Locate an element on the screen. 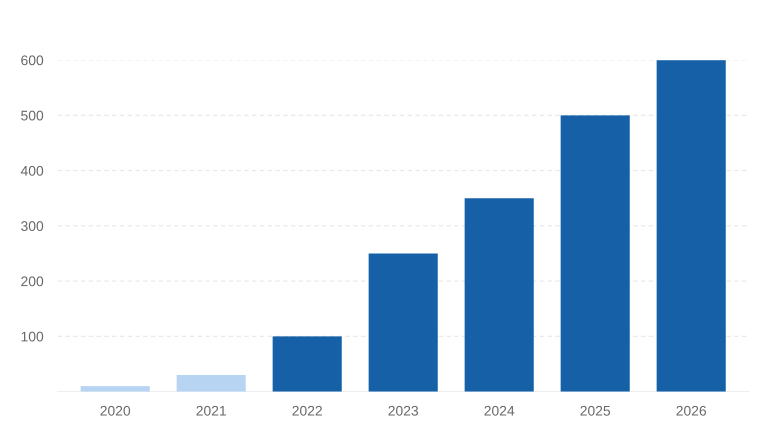  y-tick-label: 200 is located at coordinates (32, 281).